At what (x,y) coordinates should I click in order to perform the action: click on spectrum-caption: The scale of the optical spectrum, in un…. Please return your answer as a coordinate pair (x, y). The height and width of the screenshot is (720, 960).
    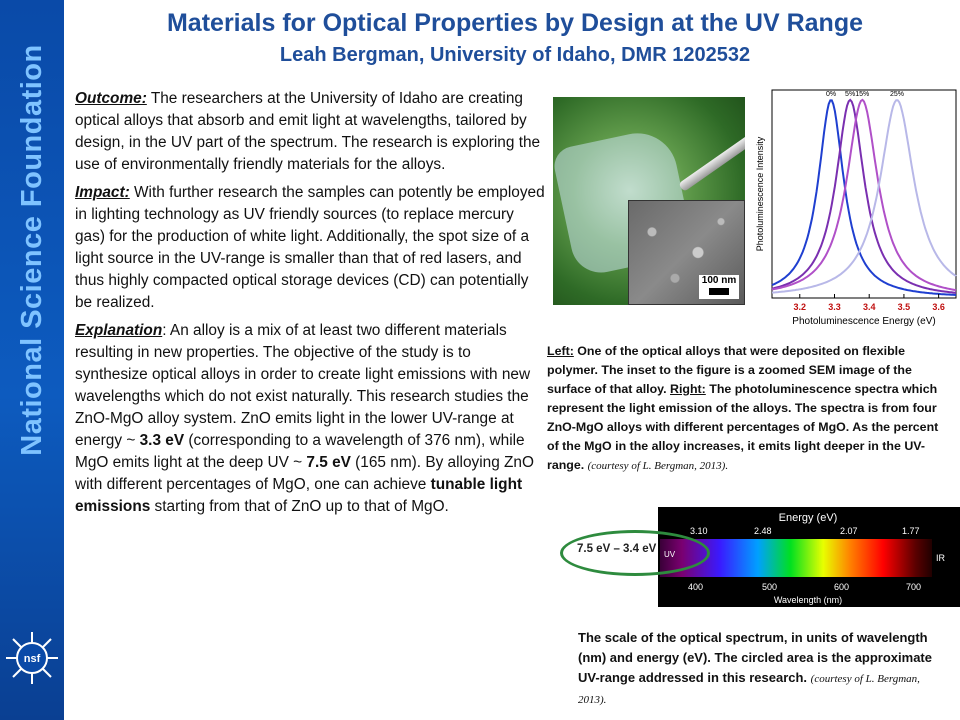
    Looking at the image, I should click on (763, 669).